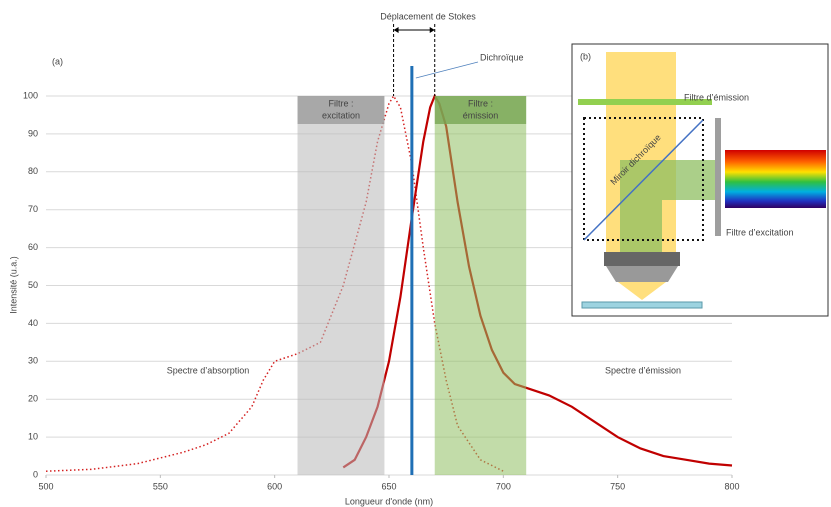  What do you see at coordinates (642, 305) in the screenshot?
I see `slide` at bounding box center [642, 305].